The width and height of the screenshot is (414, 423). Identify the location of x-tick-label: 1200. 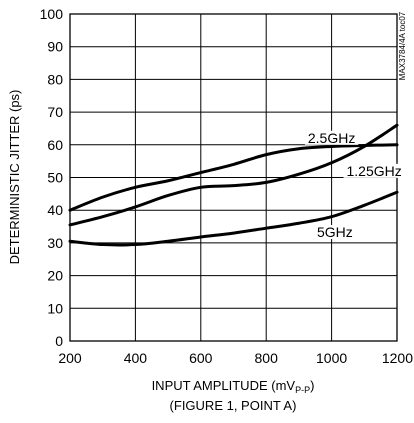
(397, 358).